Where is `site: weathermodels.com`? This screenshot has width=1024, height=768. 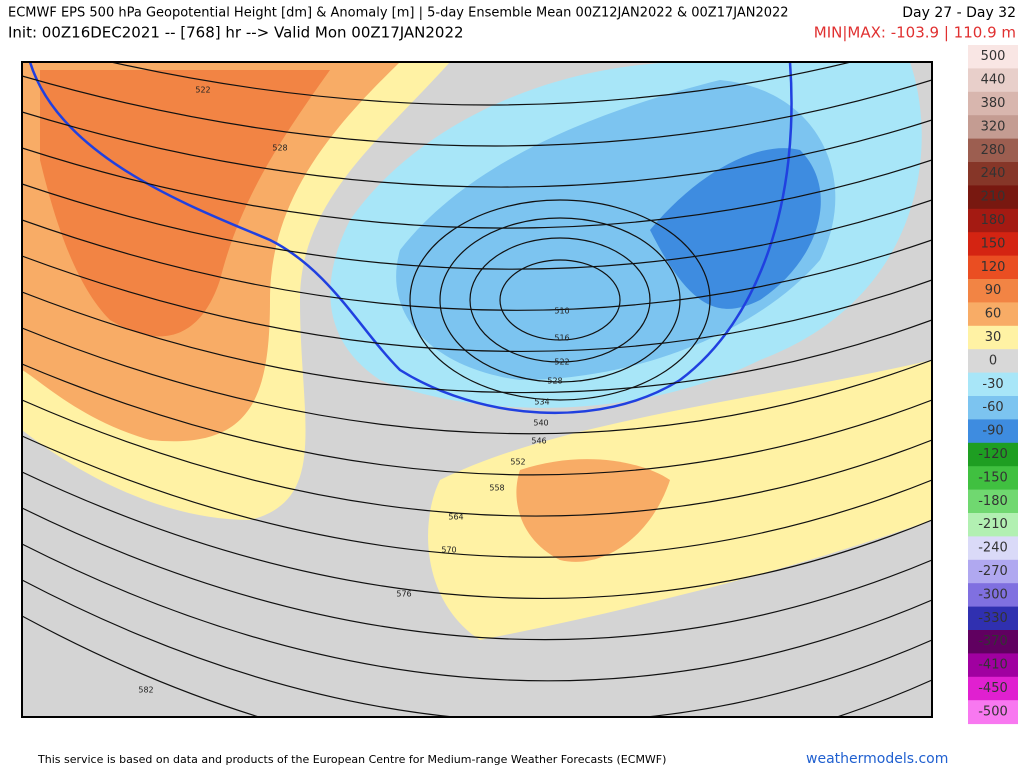
site: weathermodels.com is located at coordinates (877, 759).